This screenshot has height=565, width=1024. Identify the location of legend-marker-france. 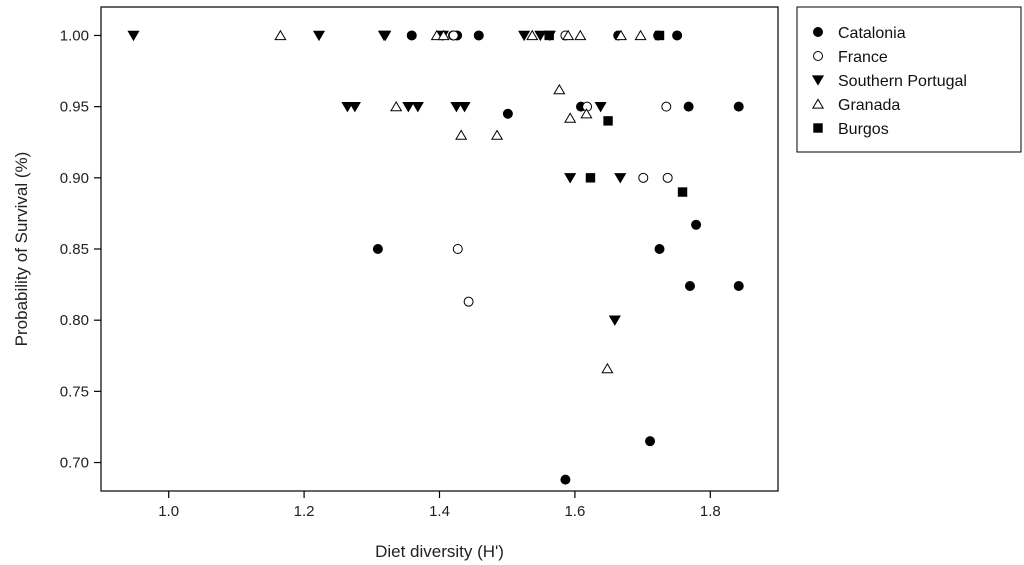
(818, 56).